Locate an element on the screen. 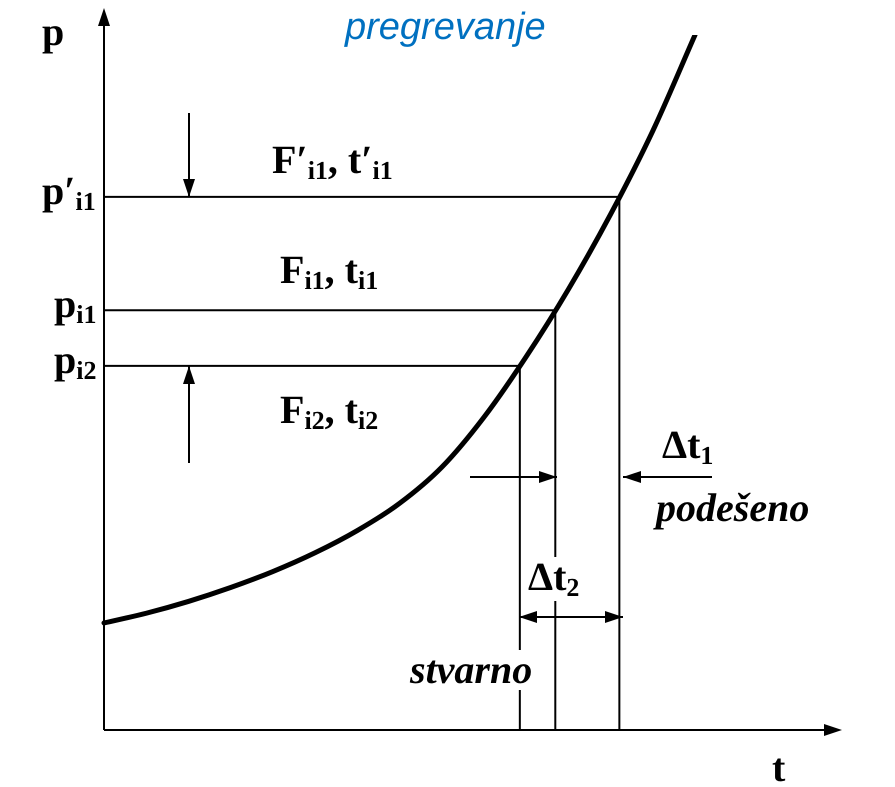  ref-line-label: p$_{i1}$ is located at coordinates (75, 305).